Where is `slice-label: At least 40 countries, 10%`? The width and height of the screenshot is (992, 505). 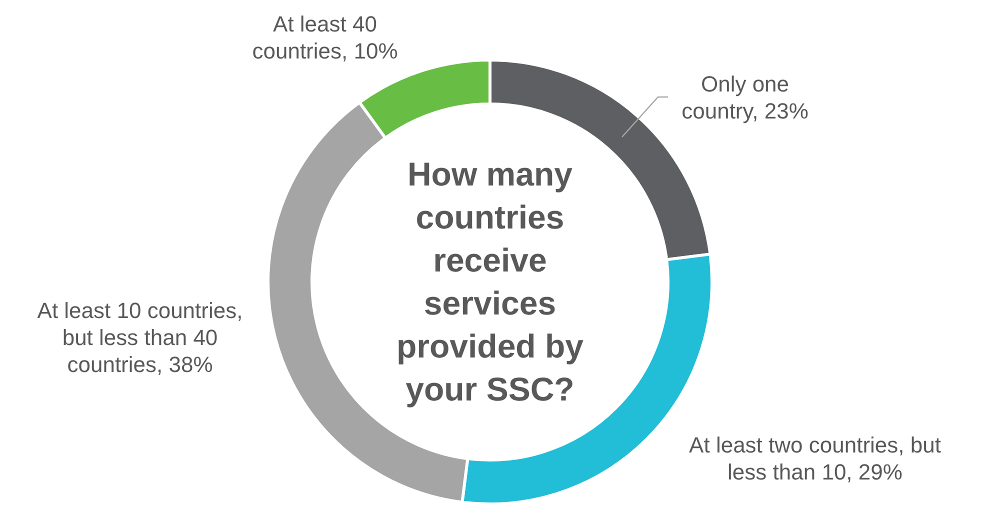
slice-label: At least 40 countries, 10% is located at coordinates (325, 38).